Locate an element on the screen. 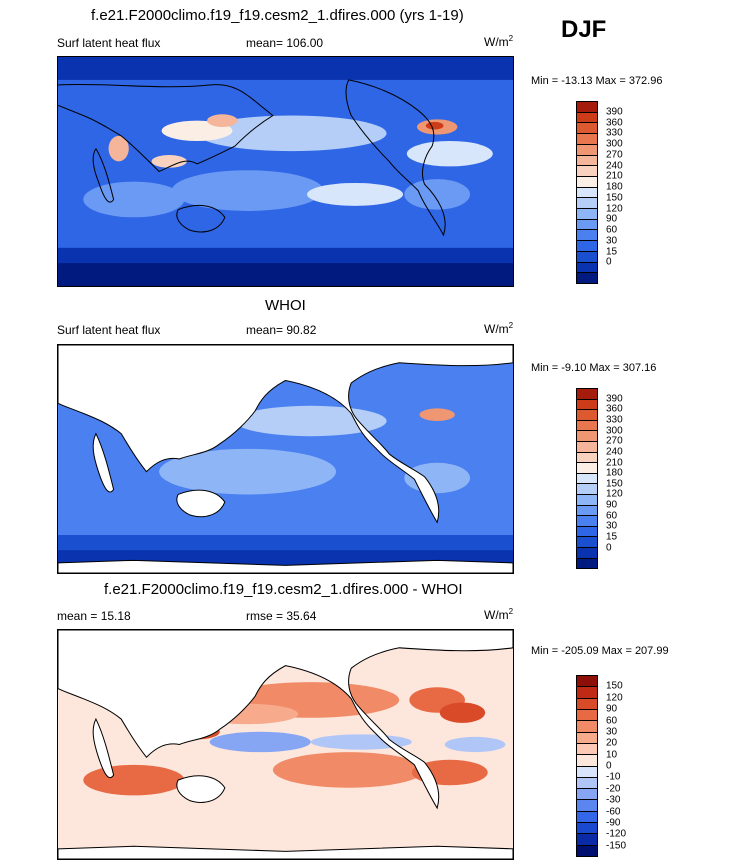 The width and height of the screenshot is (732, 865). panel3-rmse-label: rmse = 35.64 is located at coordinates (281, 616).